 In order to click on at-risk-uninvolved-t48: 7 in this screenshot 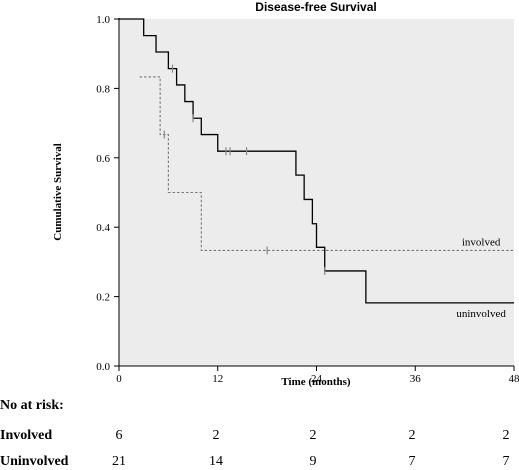, I will do `click(506, 462)`.